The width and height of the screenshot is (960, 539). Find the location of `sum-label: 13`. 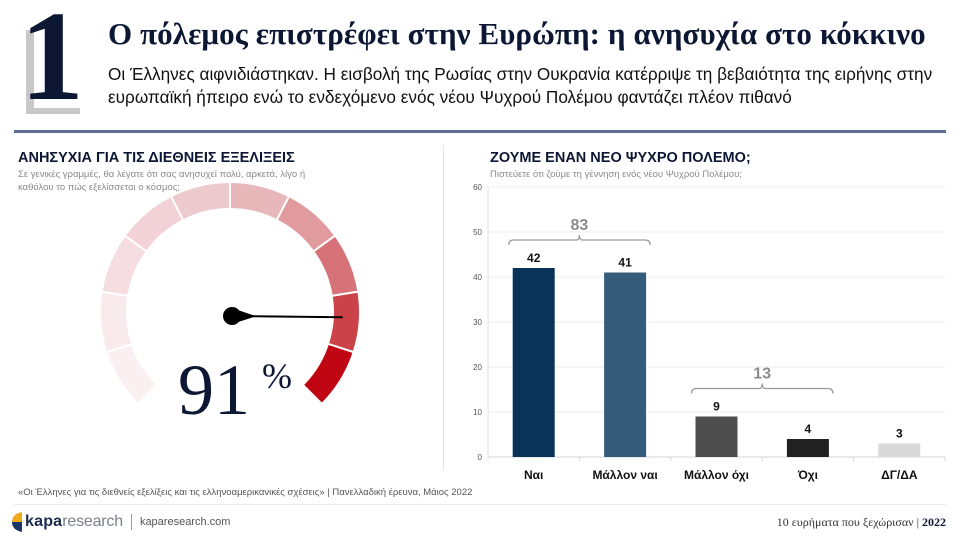

sum-label: 13 is located at coordinates (762, 374).